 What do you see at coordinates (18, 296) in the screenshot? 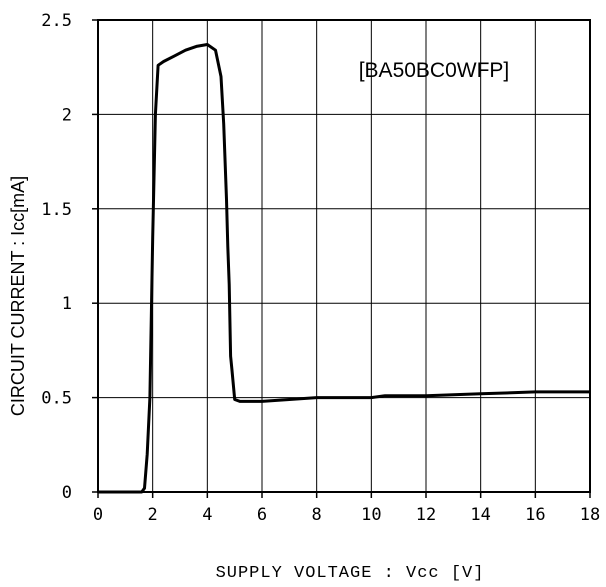
I see `y-axis-title: CIRCUIT CURRENT : Icc[mA]` at bounding box center [18, 296].